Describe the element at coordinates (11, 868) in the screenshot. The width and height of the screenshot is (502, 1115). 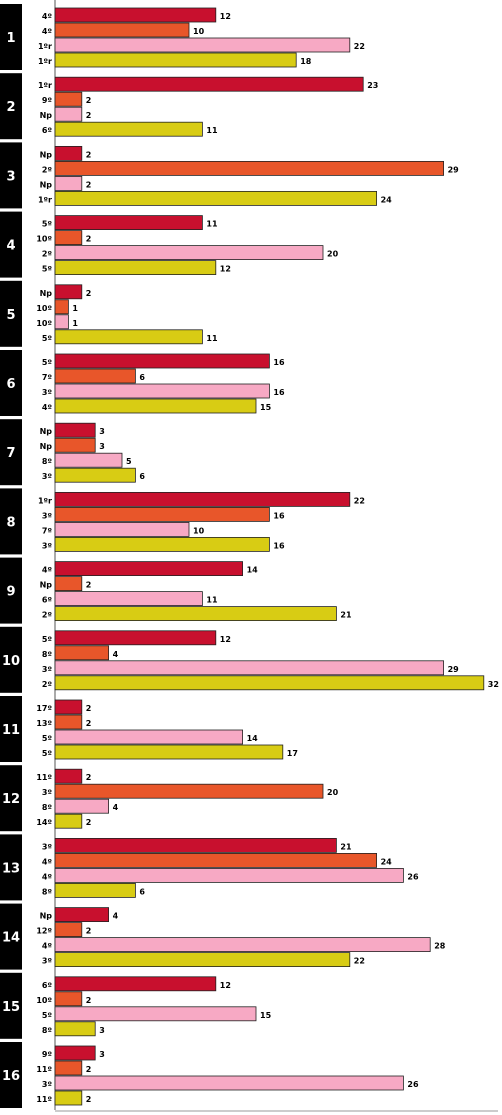
I see `group-label: 13` at that location.